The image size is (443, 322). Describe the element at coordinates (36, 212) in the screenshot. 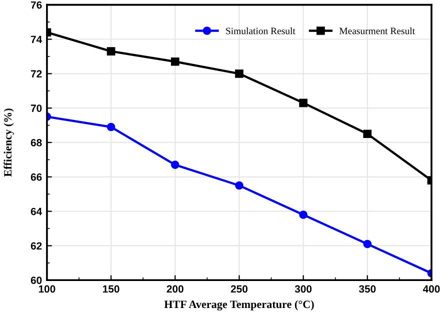

I see `y-tick-label: 64` at that location.